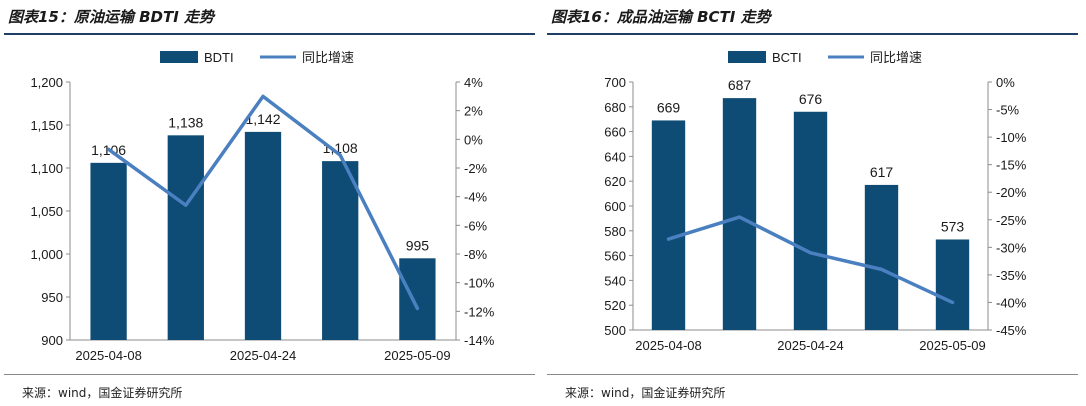  Describe the element at coordinates (615, 156) in the screenshot. I see `y-tick-label-left: 640` at that location.